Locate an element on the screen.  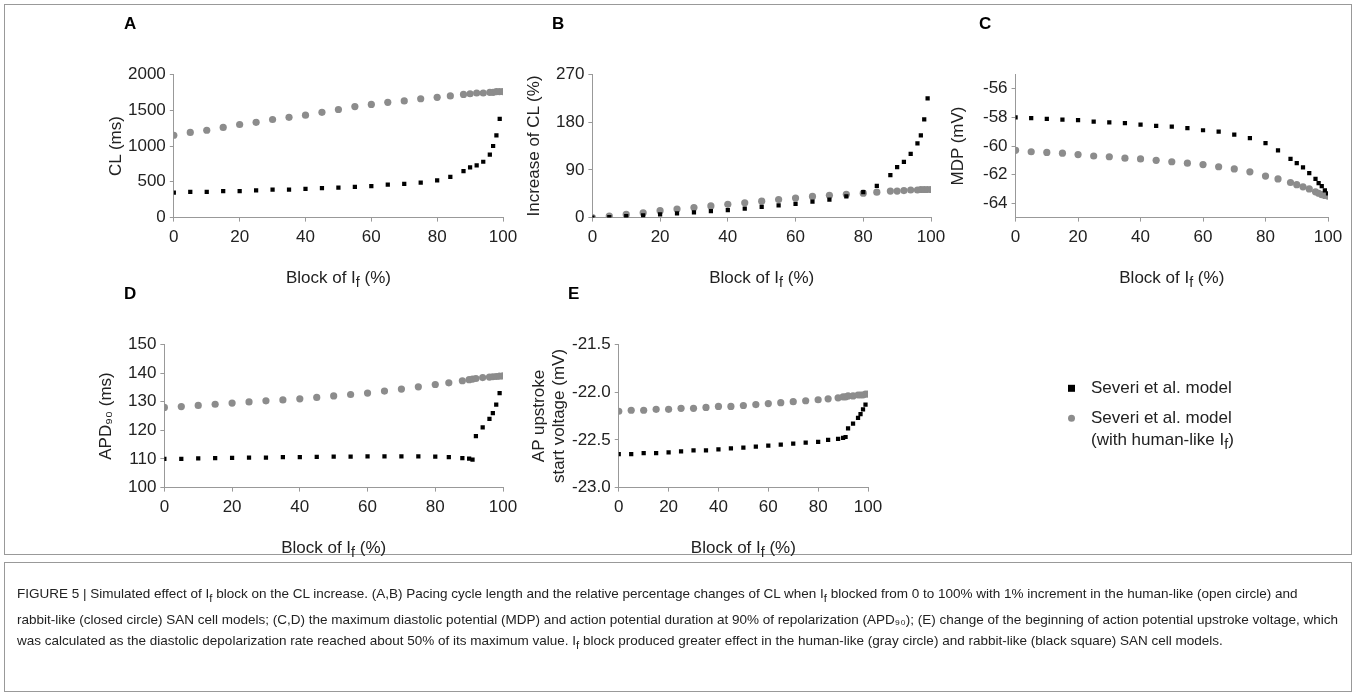
y-axis-title: AP upstroke start voltage (mV) is located at coordinates (548, 416).